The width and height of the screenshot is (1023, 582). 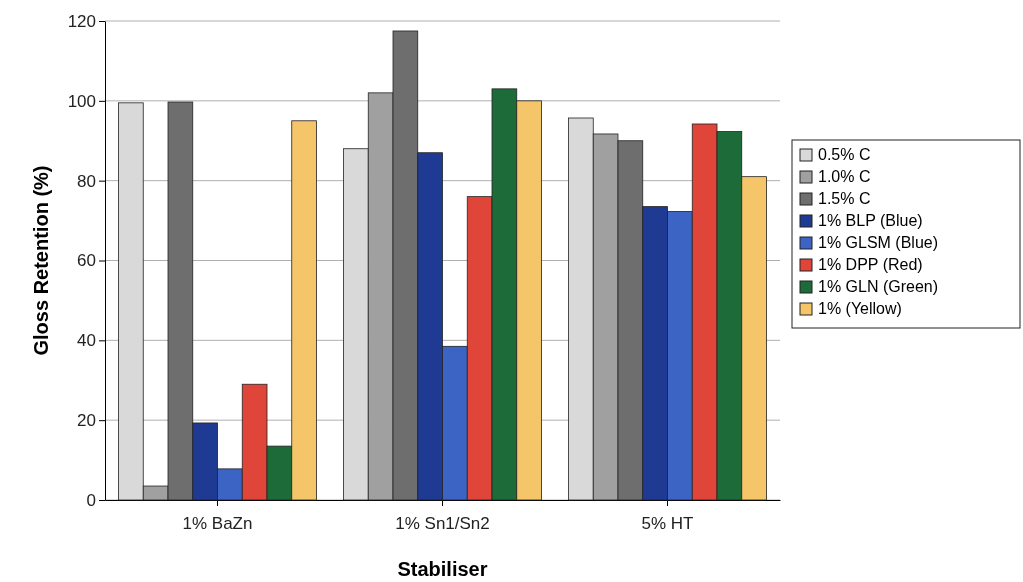 I want to click on legend-label: 1.0% C, so click(x=844, y=176).